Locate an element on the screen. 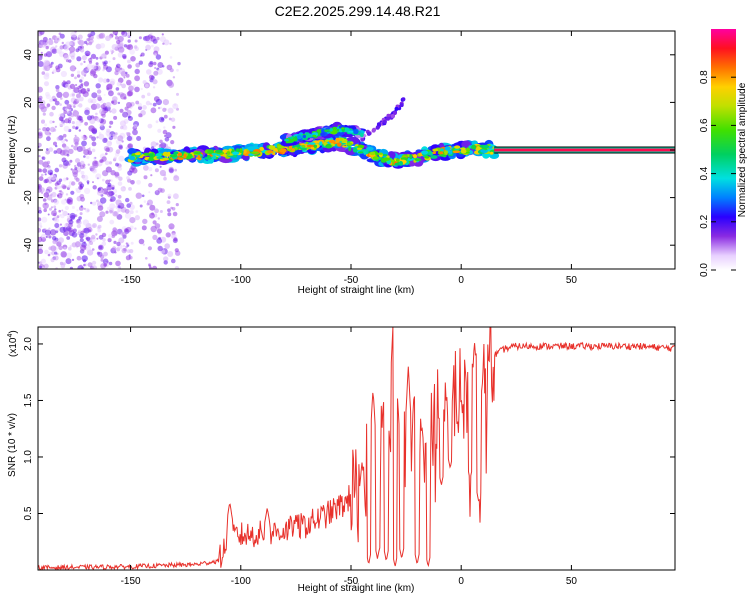 Image resolution: width=750 pixels, height=600 pixels. spectrogram-y-tick-label: -40 is located at coordinates (28, 245).